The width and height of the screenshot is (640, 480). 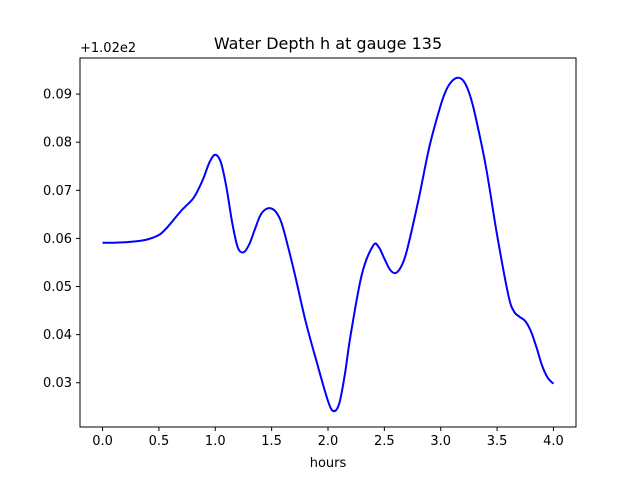 I want to click on chart-title: Water Depth h at gauge 135, so click(x=328, y=43).